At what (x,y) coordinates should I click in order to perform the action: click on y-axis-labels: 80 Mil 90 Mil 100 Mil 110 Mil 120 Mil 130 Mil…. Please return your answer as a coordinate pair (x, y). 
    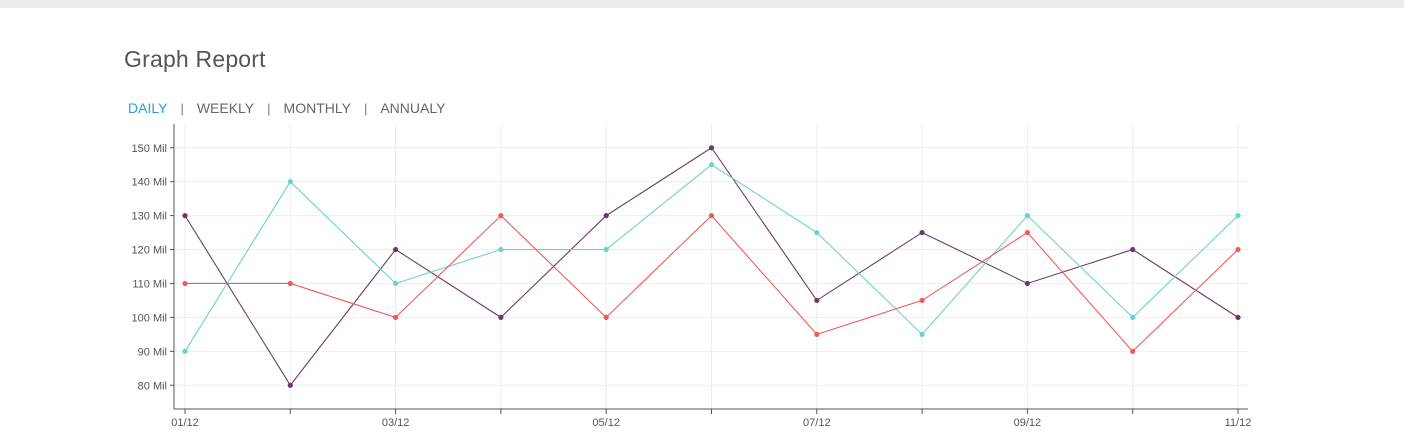
    Looking at the image, I should click on (149, 268).